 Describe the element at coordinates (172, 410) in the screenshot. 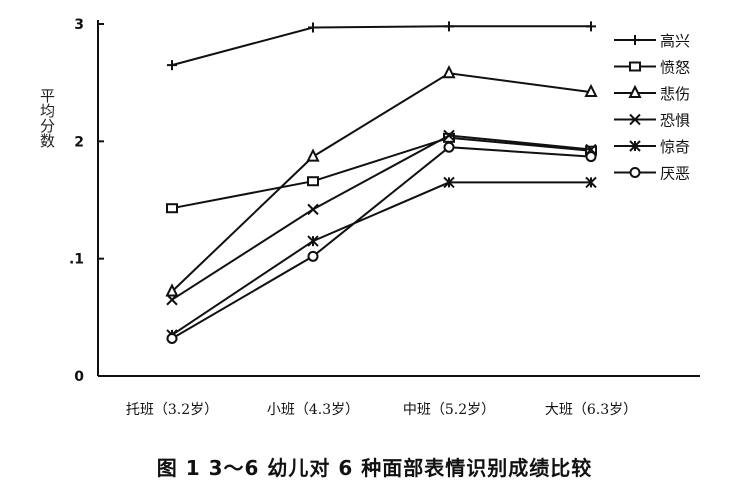

I see `x-tick-label: 托班（3.2岁）` at that location.